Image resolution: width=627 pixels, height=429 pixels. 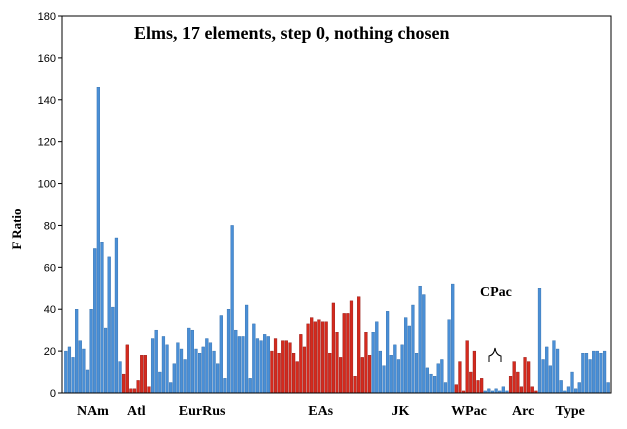 What do you see at coordinates (495, 354) in the screenshot?
I see `cpac-bracket` at bounding box center [495, 354].